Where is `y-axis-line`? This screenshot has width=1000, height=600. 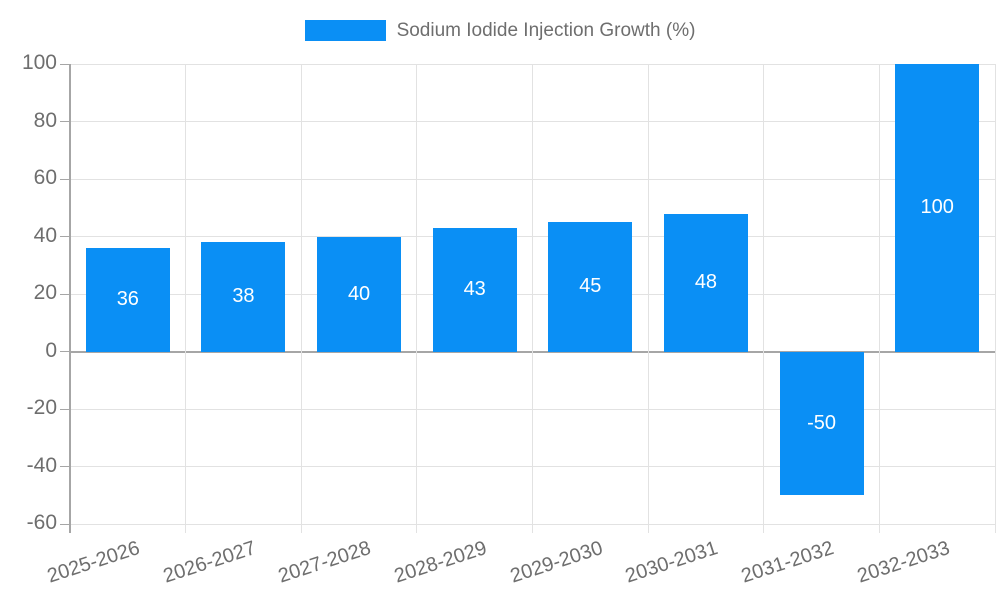 y-axis-line is located at coordinates (70, 294).